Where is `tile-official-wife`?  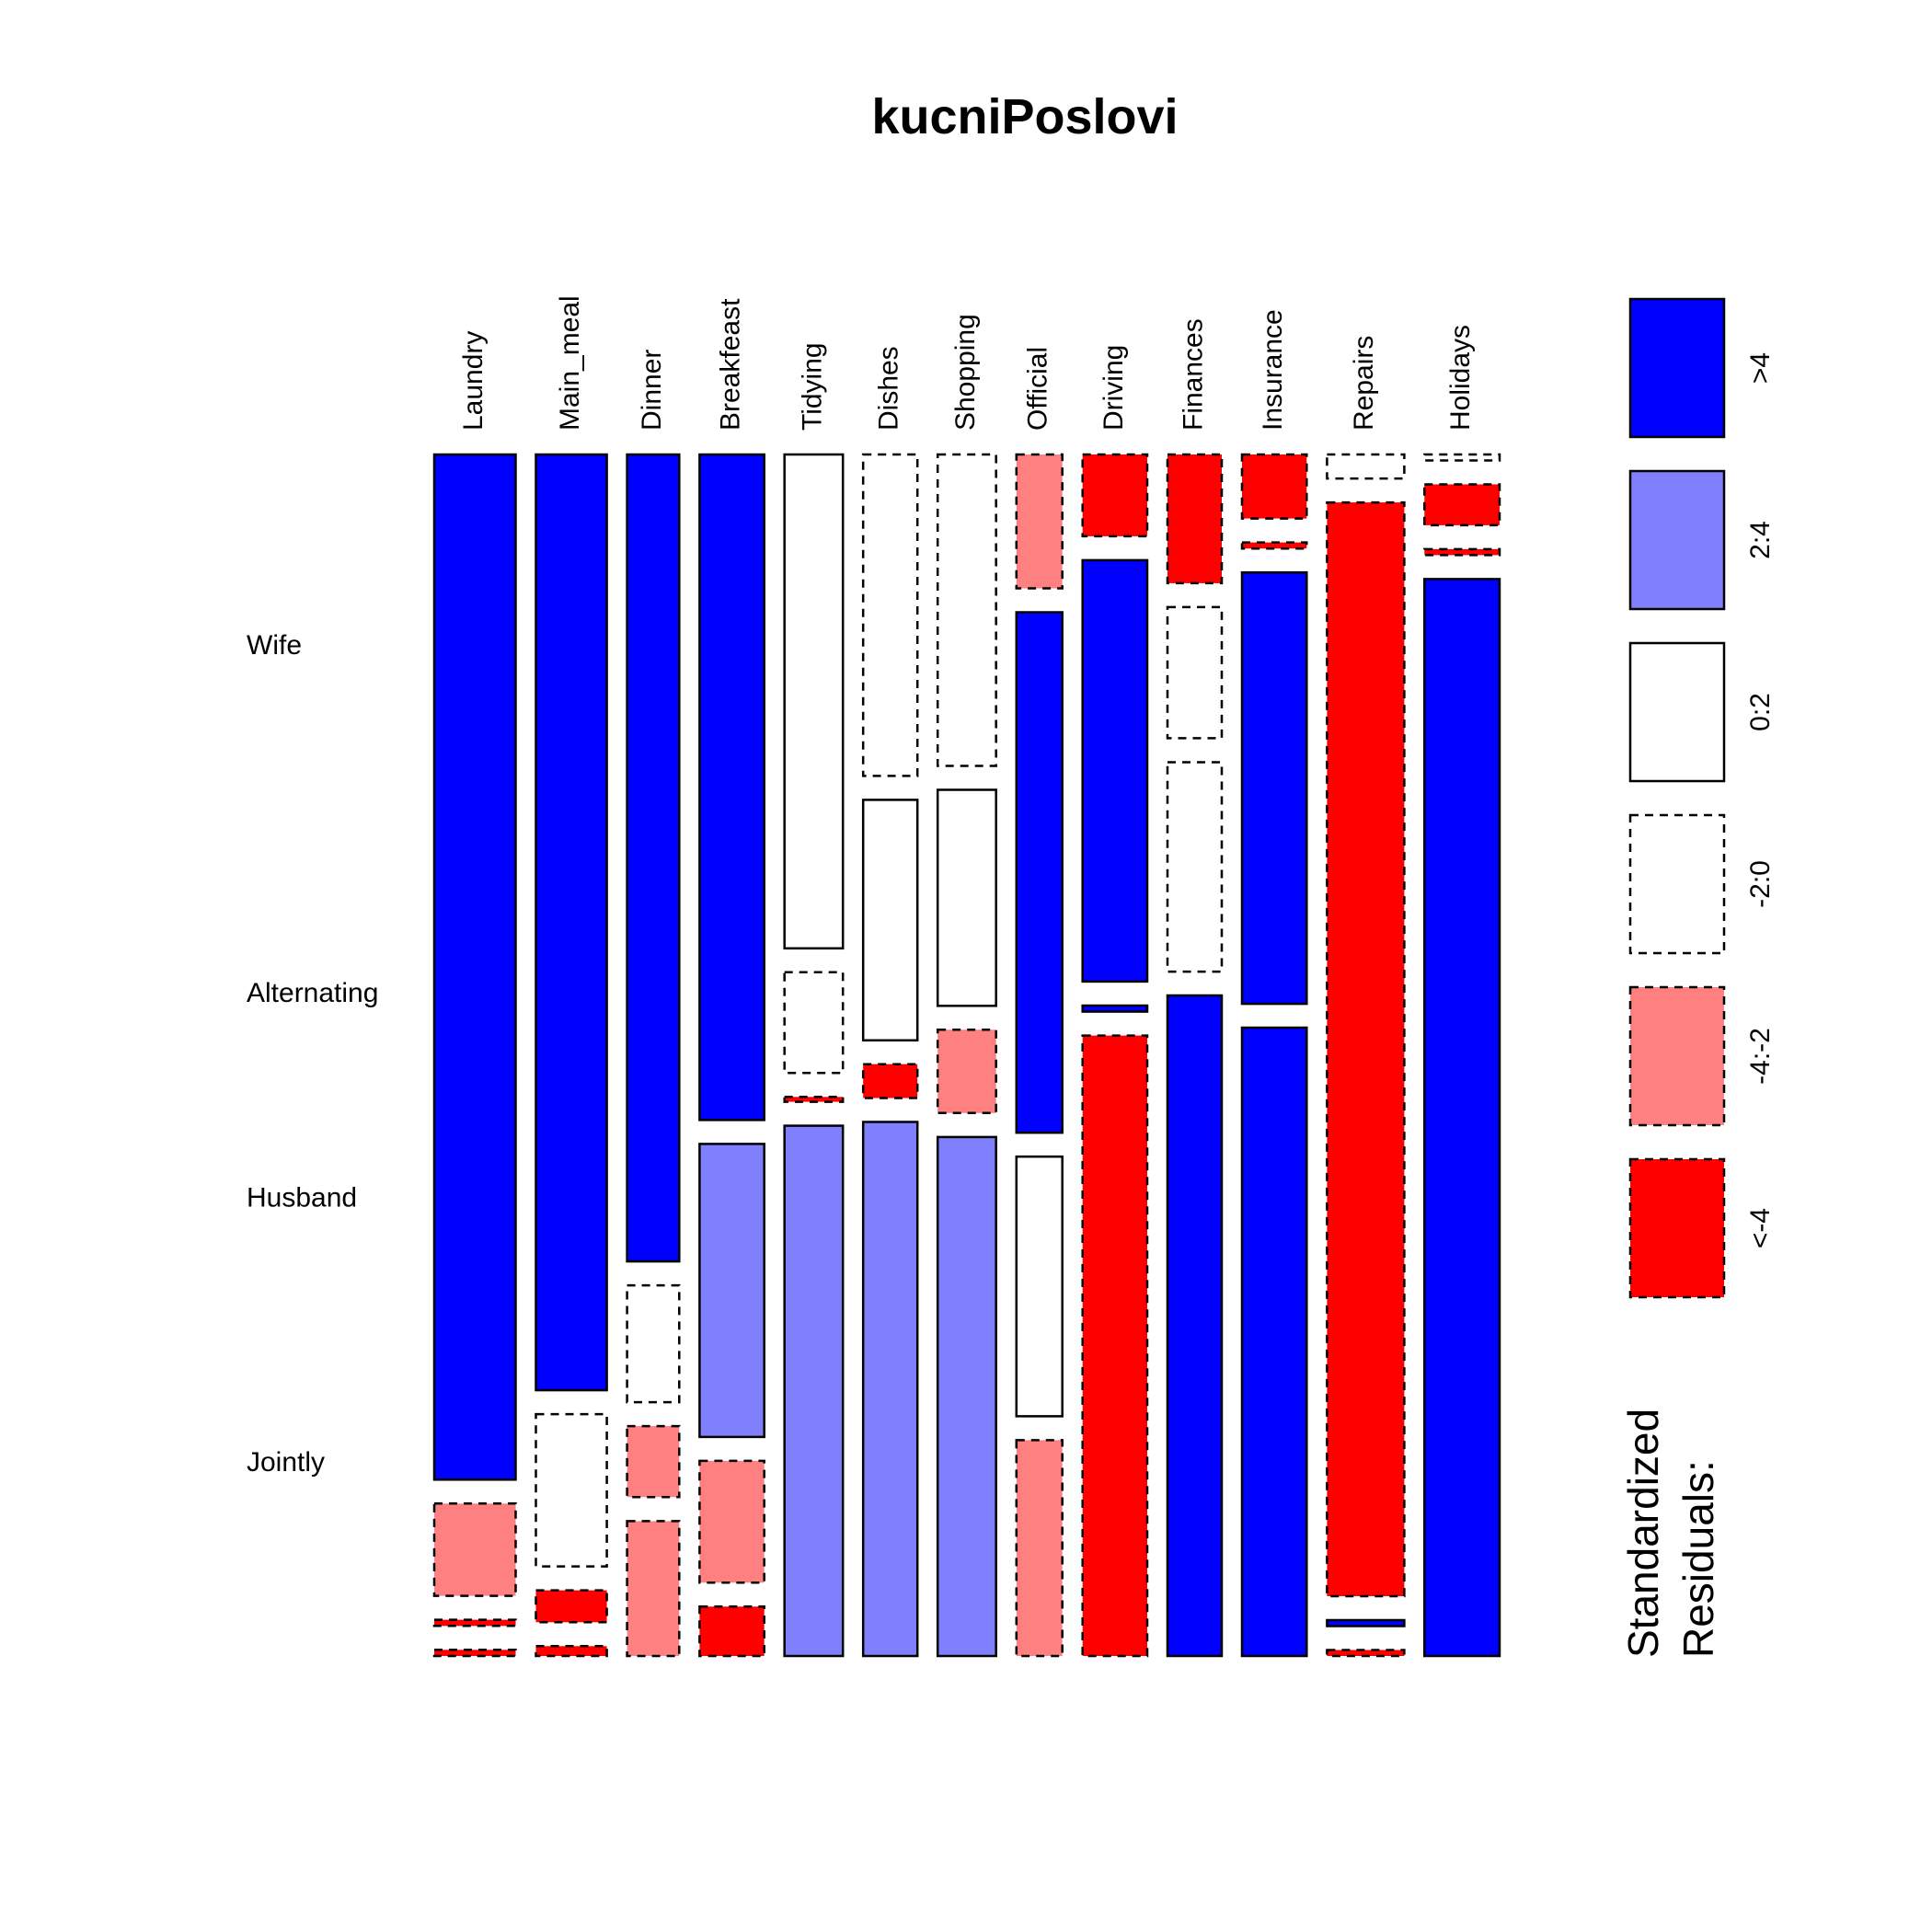 tile-official-wife is located at coordinates (1039, 521).